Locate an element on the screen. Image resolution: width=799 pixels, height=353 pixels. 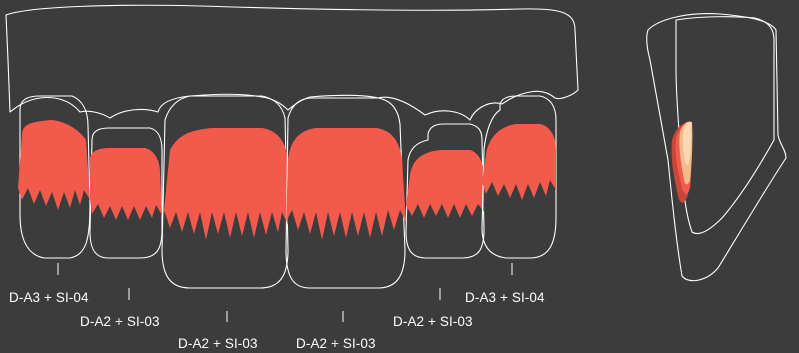
shade-label-tooth-1: D-A3 + SI-04 is located at coordinates (49, 297).